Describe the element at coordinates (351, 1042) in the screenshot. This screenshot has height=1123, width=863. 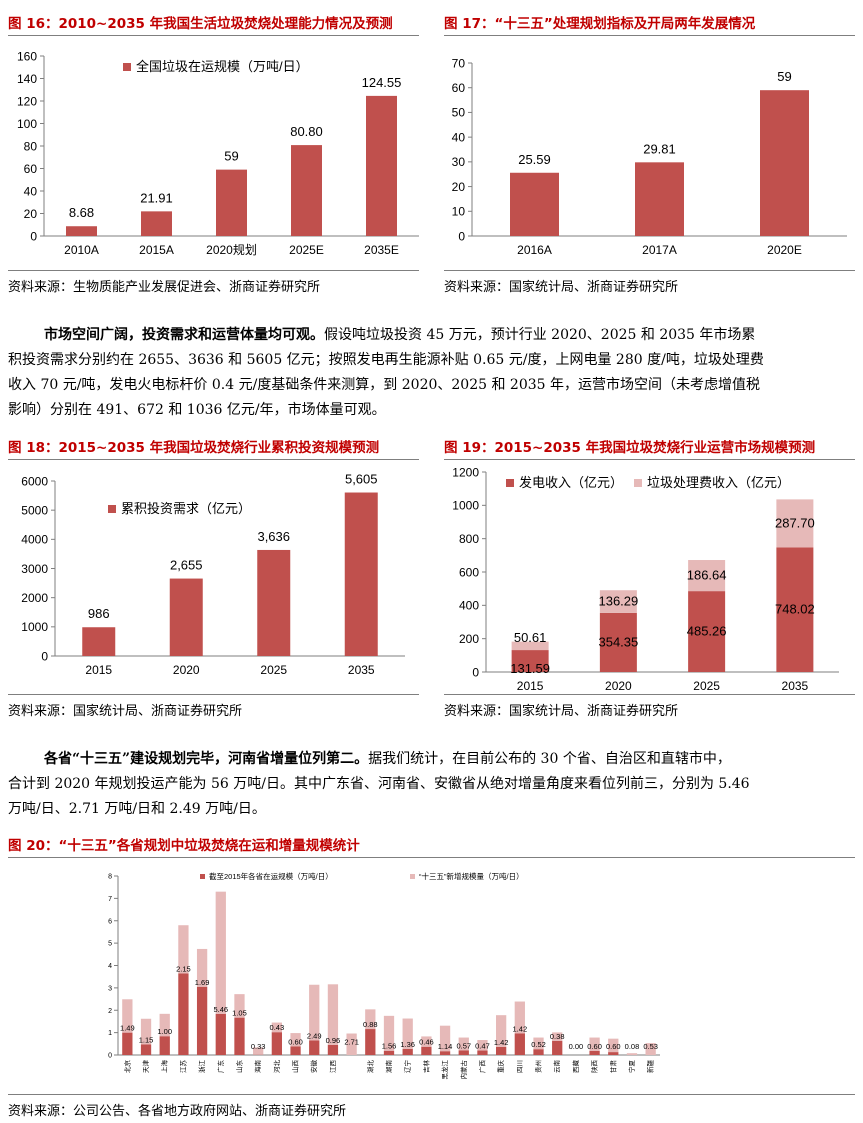
I see `fig20-data-label: 2.71` at that location.